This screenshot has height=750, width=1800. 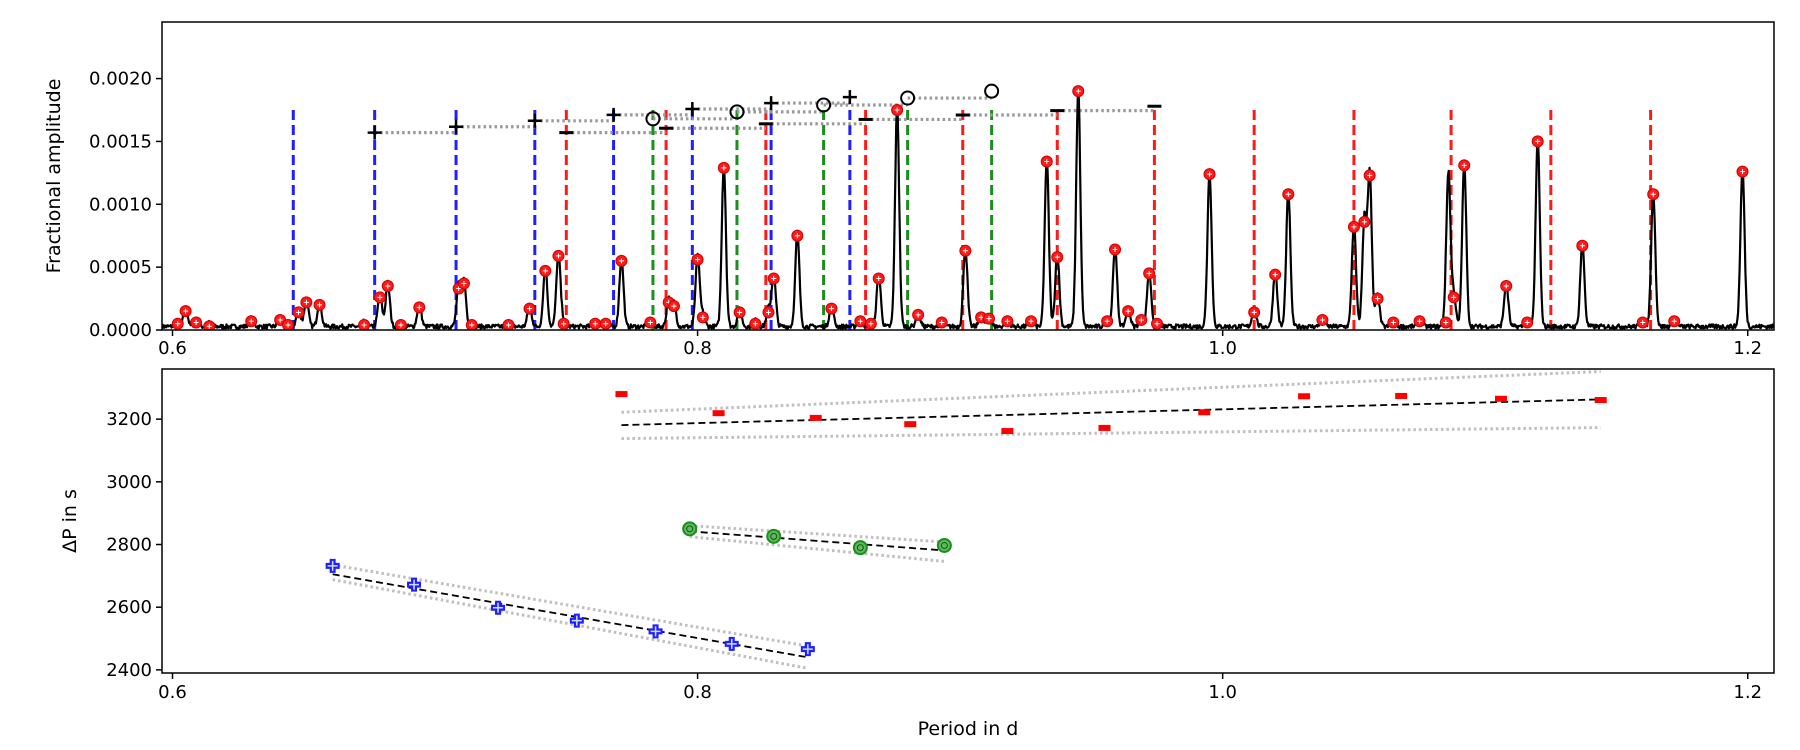 I want to click on top-x-ticks: 0.6 0.8 1.0 1.2, so click(x=960, y=344).